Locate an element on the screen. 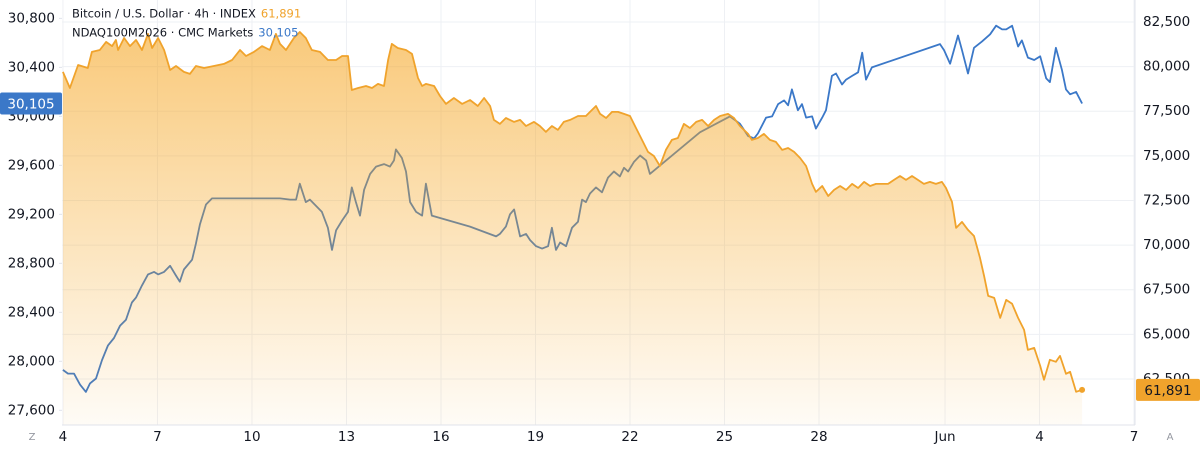 Image resolution: width=1200 pixels, height=451 pixels. last-point is located at coordinates (1082, 389).